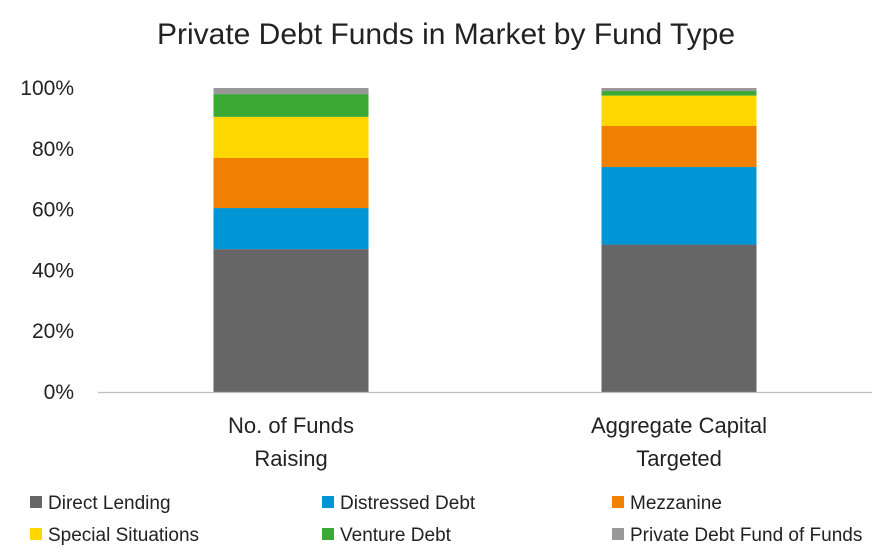  I want to click on legend-label: Mezzanine, so click(676, 503).